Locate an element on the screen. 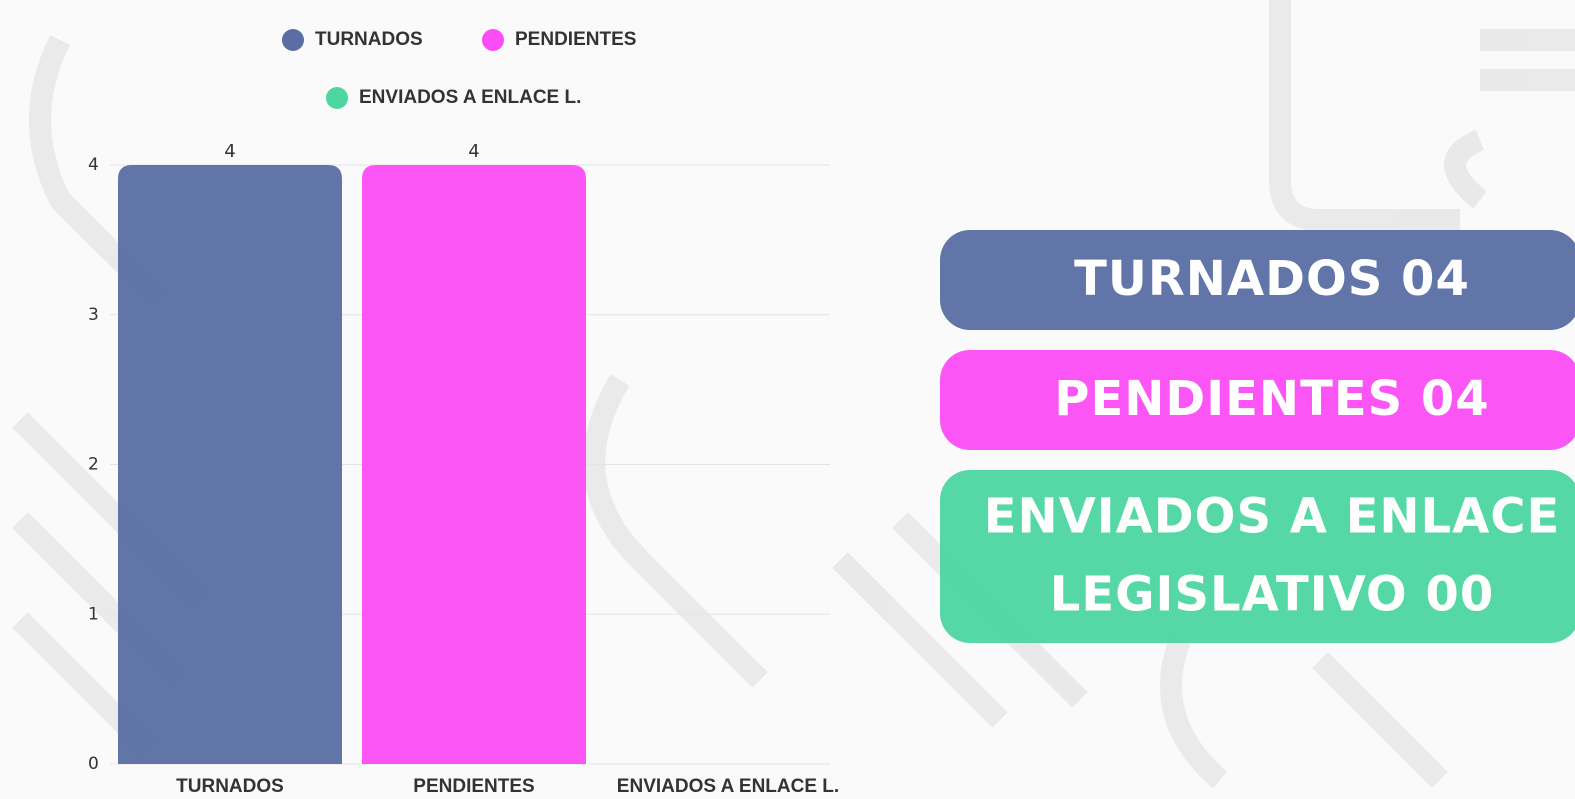 This screenshot has width=1575, height=799. y-tick-label: 0 is located at coordinates (93, 764).